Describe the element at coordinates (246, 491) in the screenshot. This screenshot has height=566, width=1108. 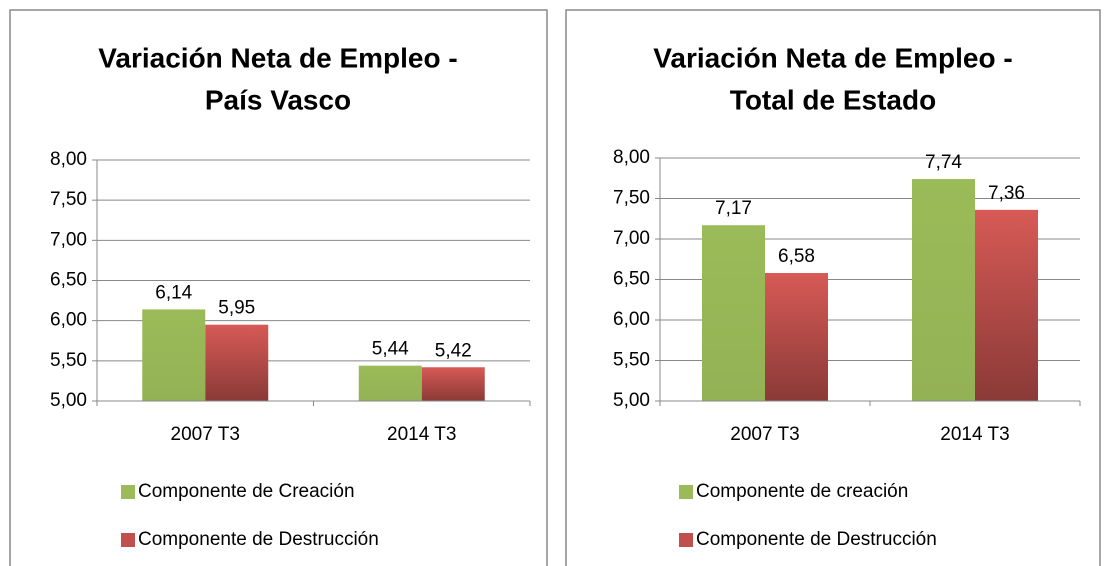
I see `legend-label: Componente de Creación` at that location.